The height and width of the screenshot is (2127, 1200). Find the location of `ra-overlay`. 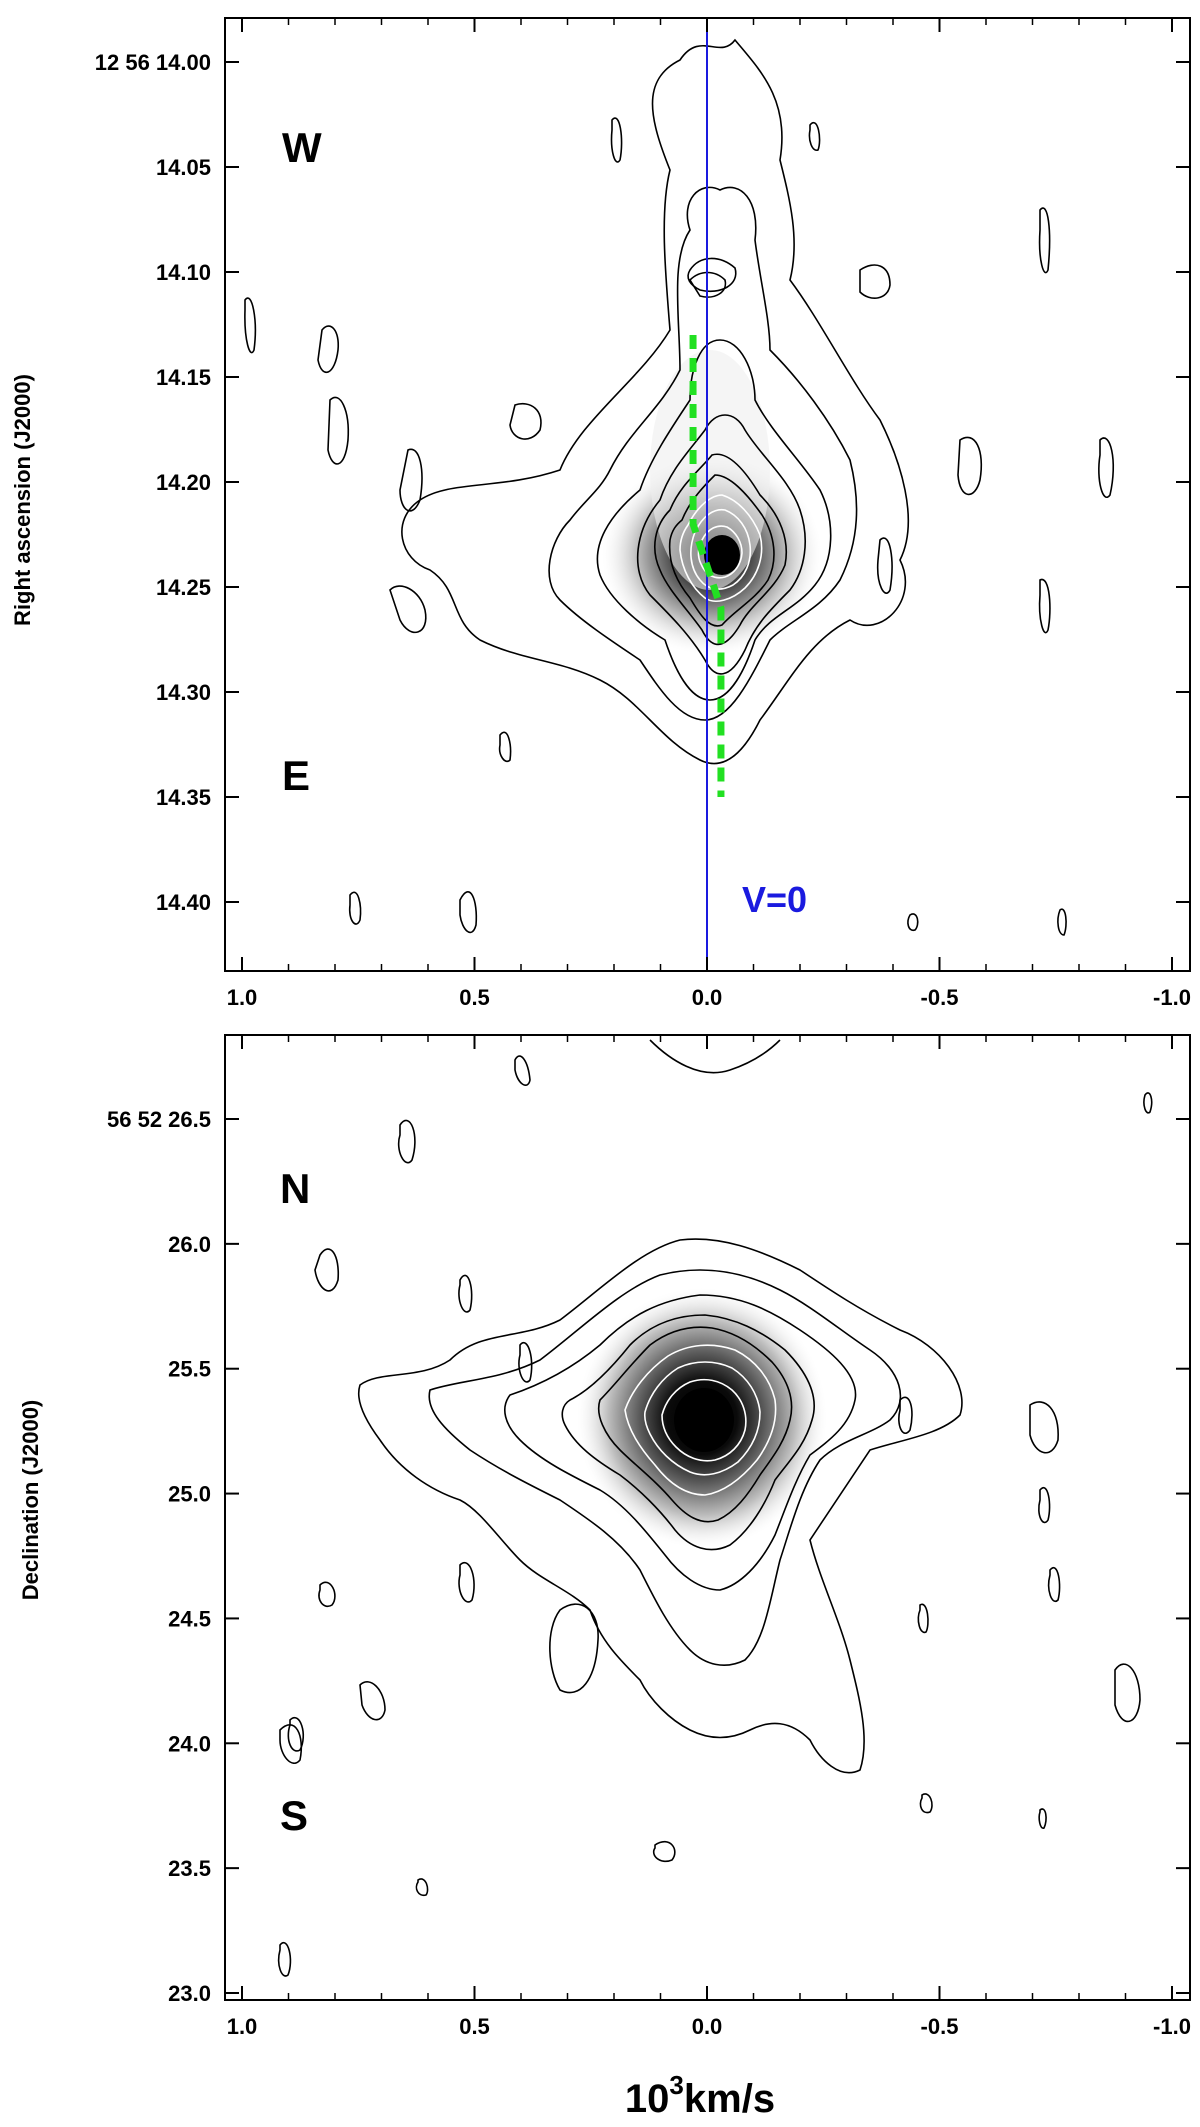

ra-overlay is located at coordinates (707, 494).